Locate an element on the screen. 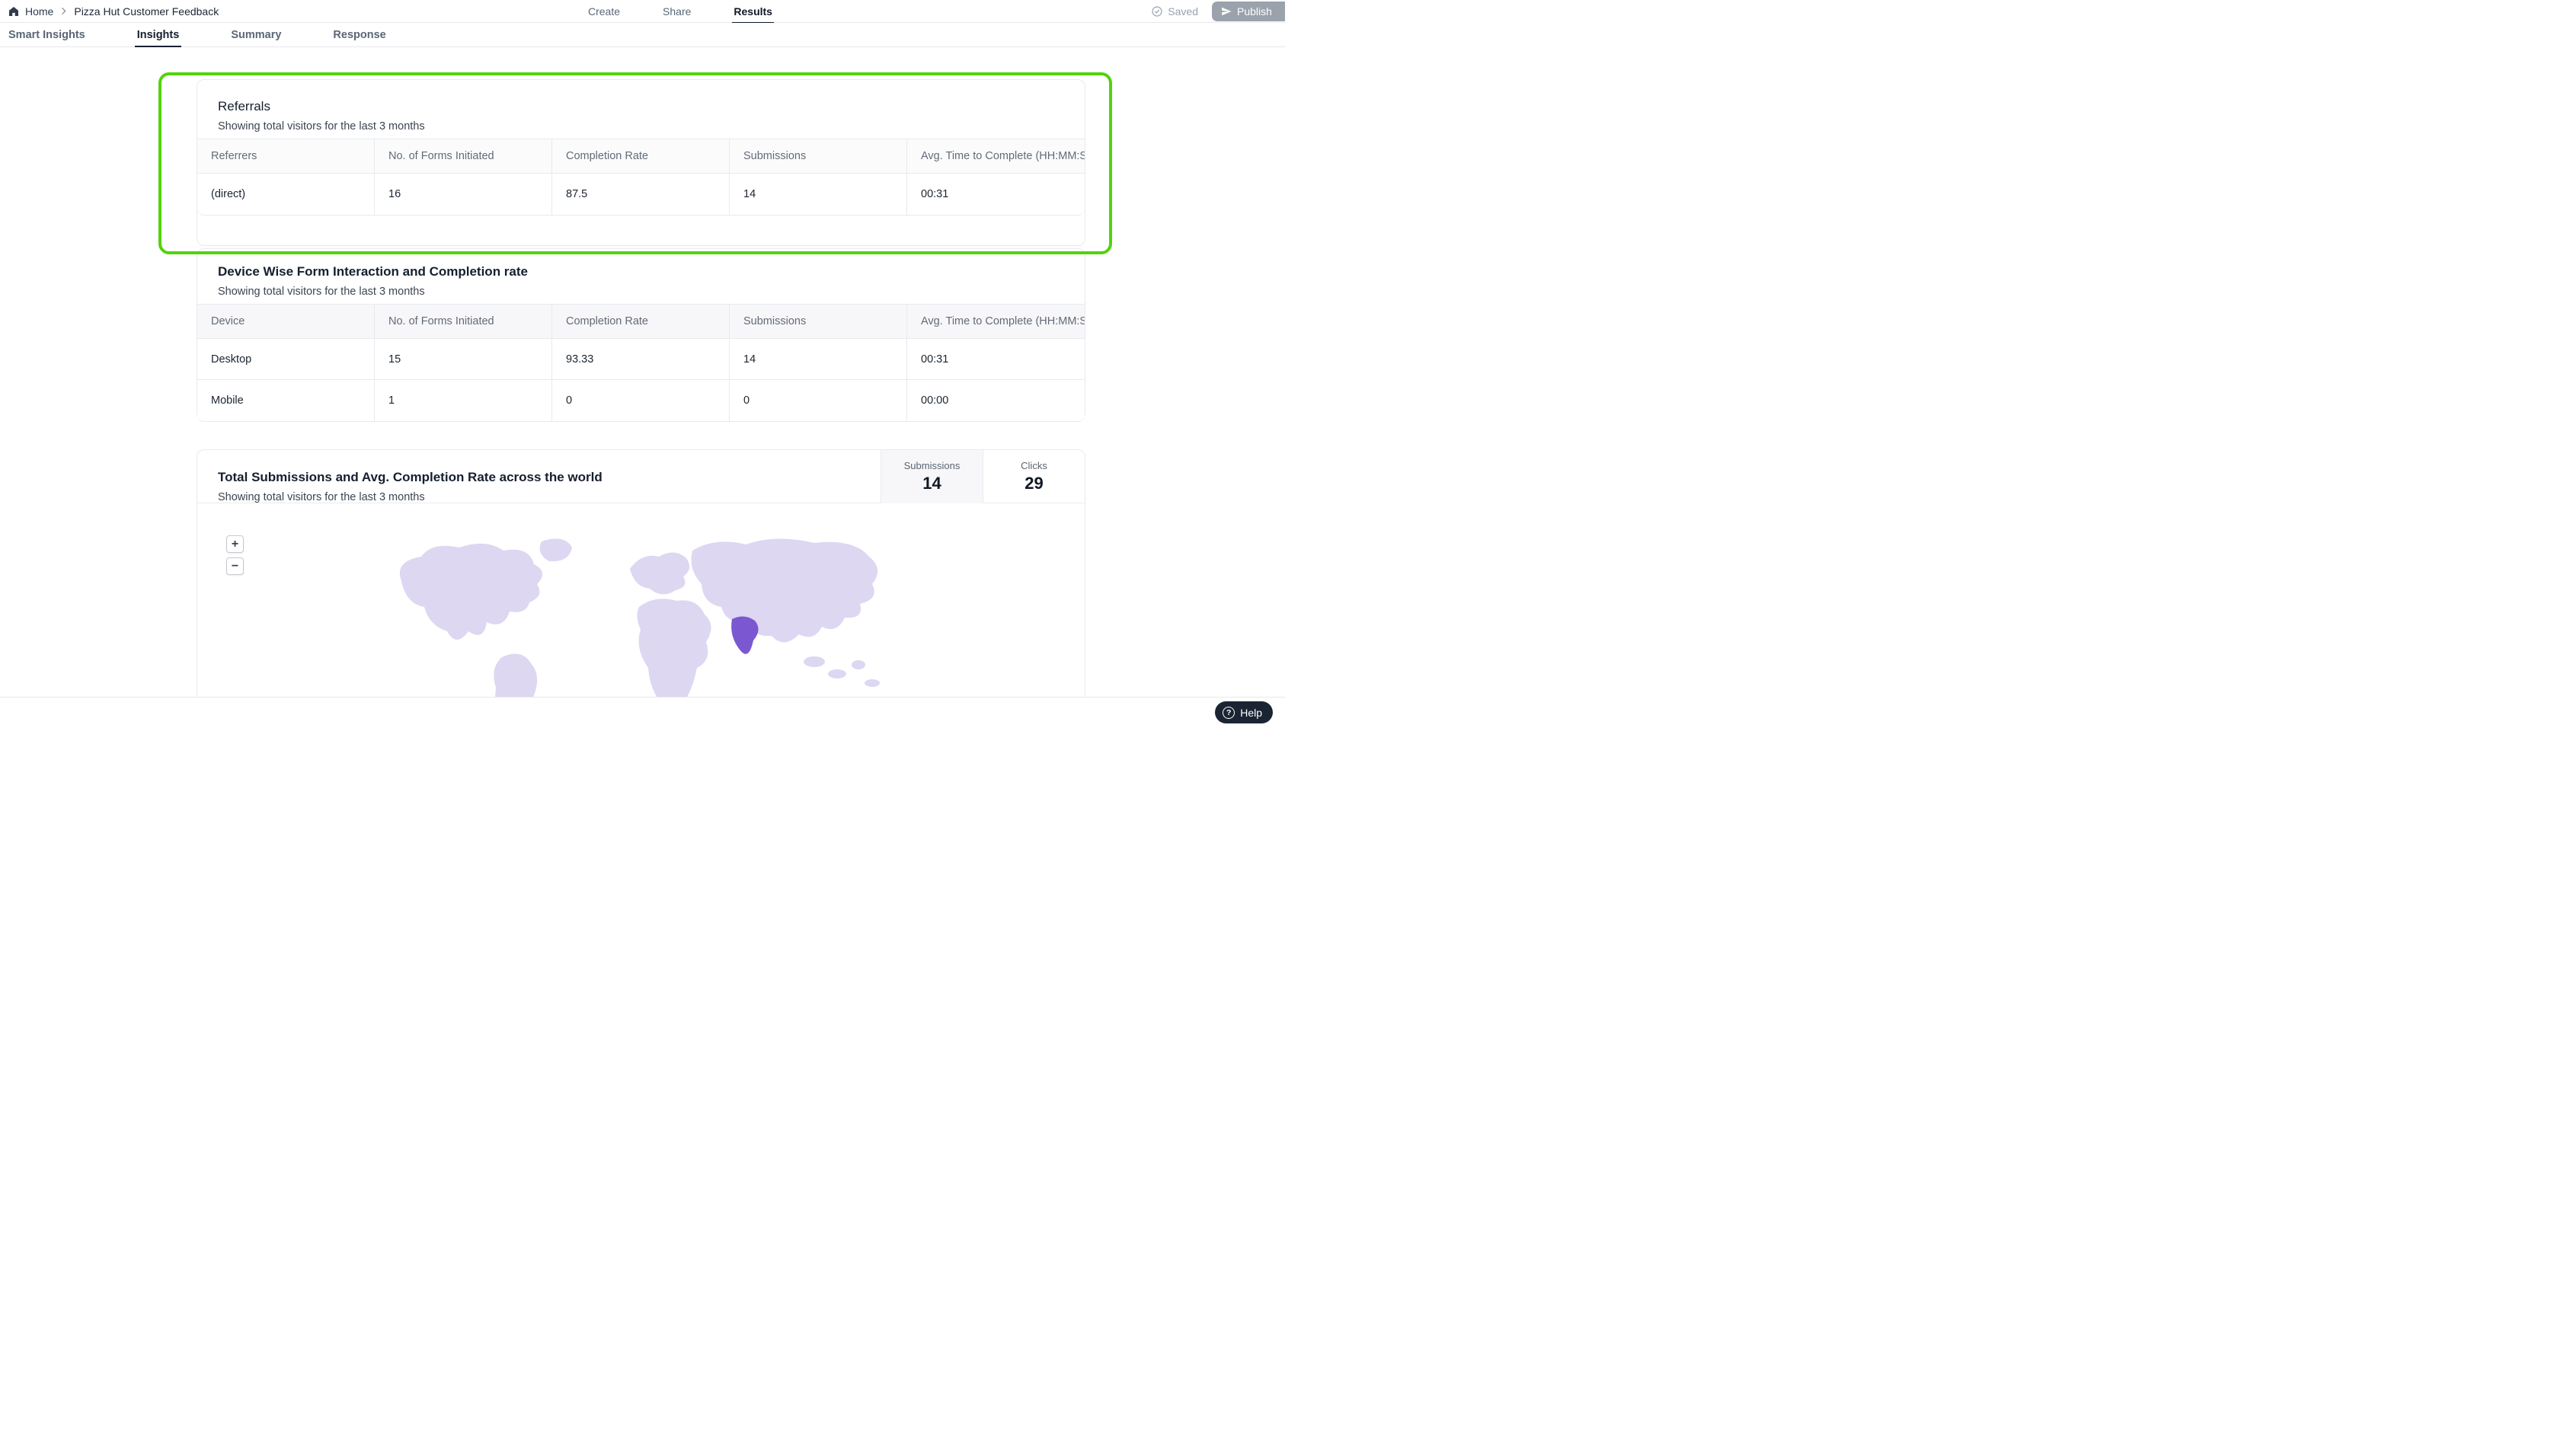  publish-label: Publish is located at coordinates (1254, 11).